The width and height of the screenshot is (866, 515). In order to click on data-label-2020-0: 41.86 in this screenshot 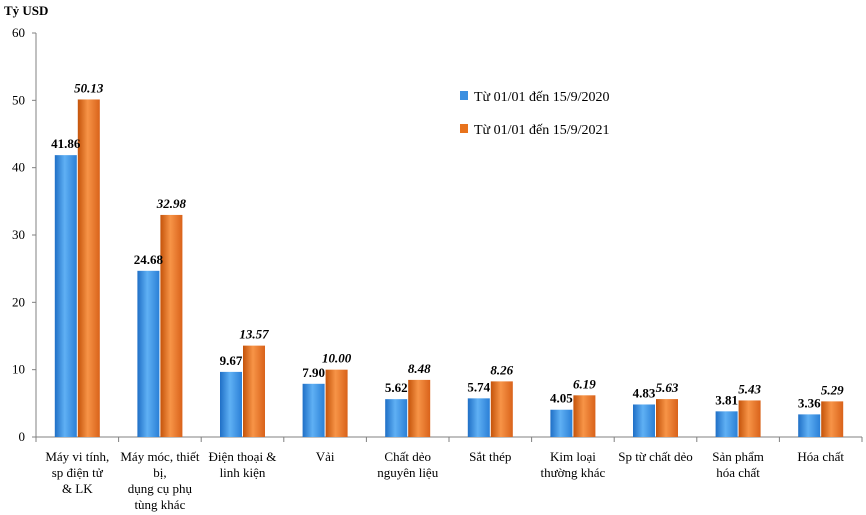, I will do `click(66, 143)`.